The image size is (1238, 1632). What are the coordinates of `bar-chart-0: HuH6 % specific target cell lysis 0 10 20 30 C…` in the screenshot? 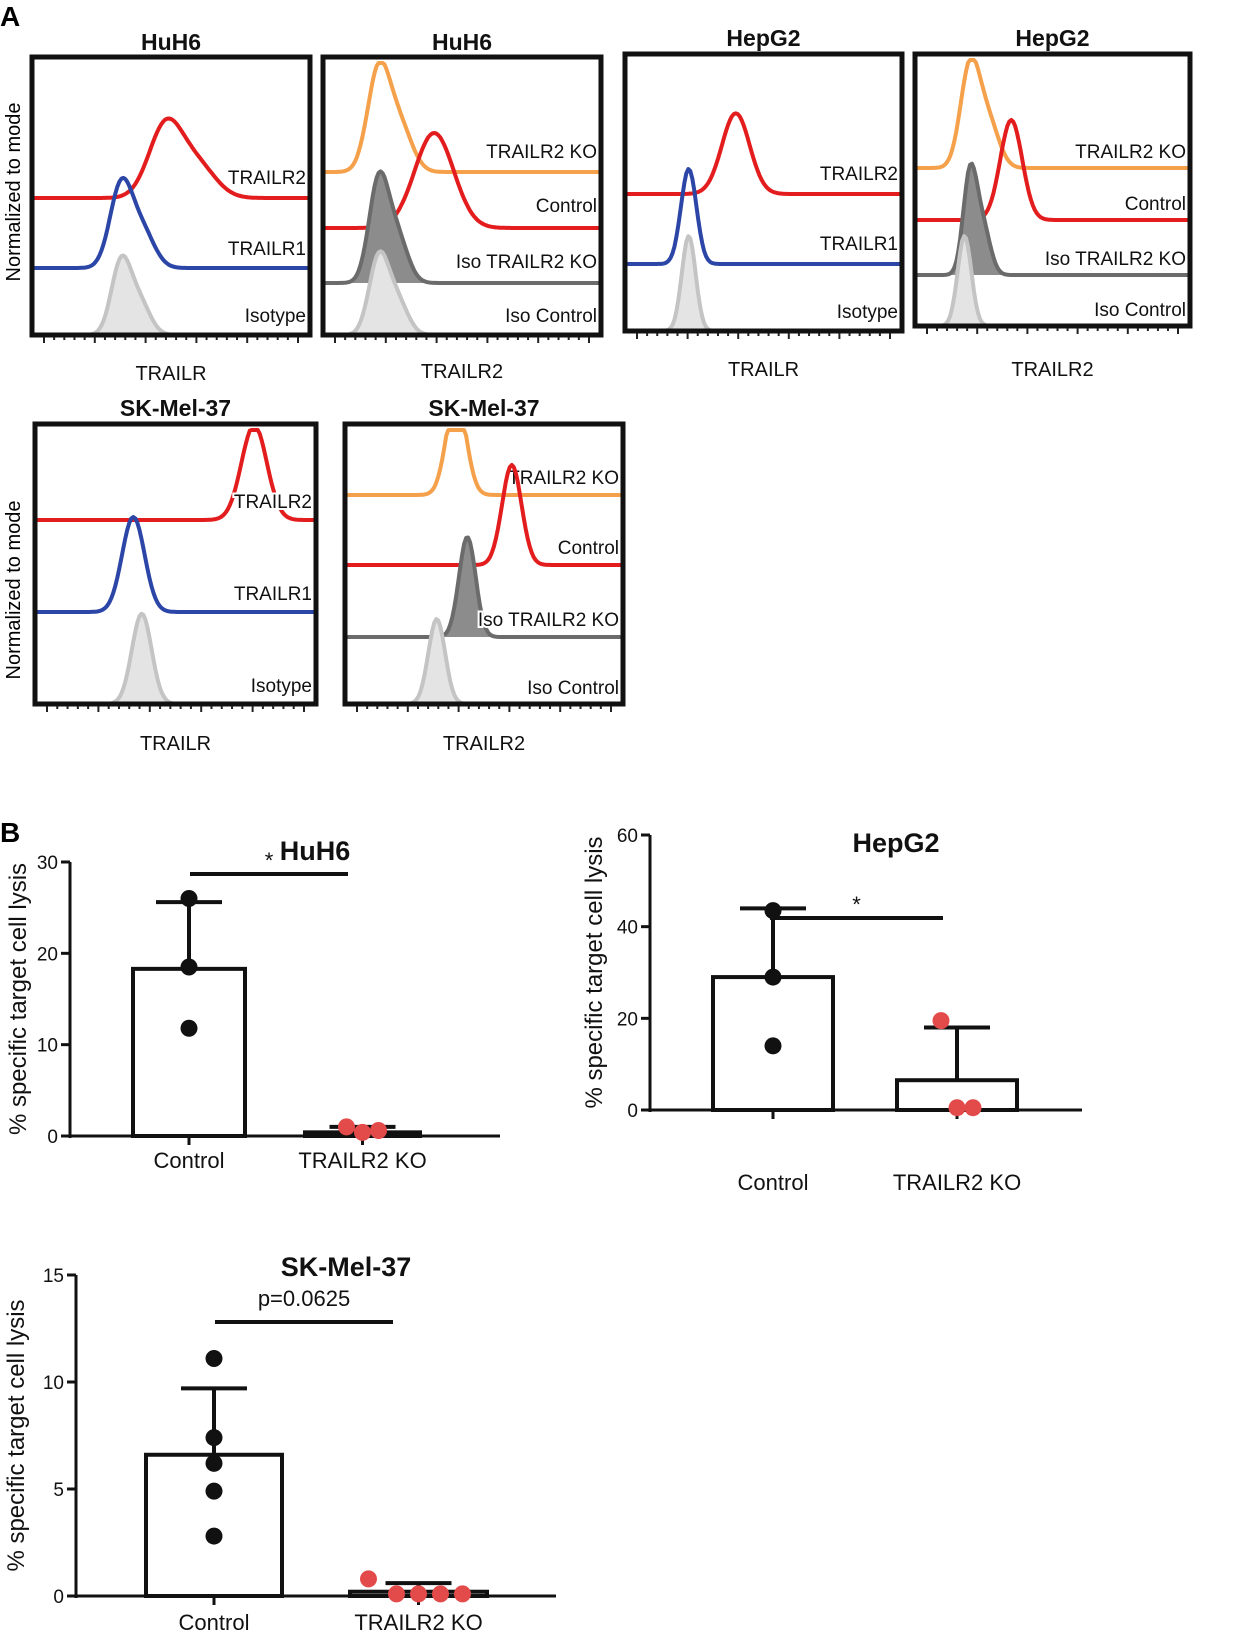 It's located at (252, 1004).